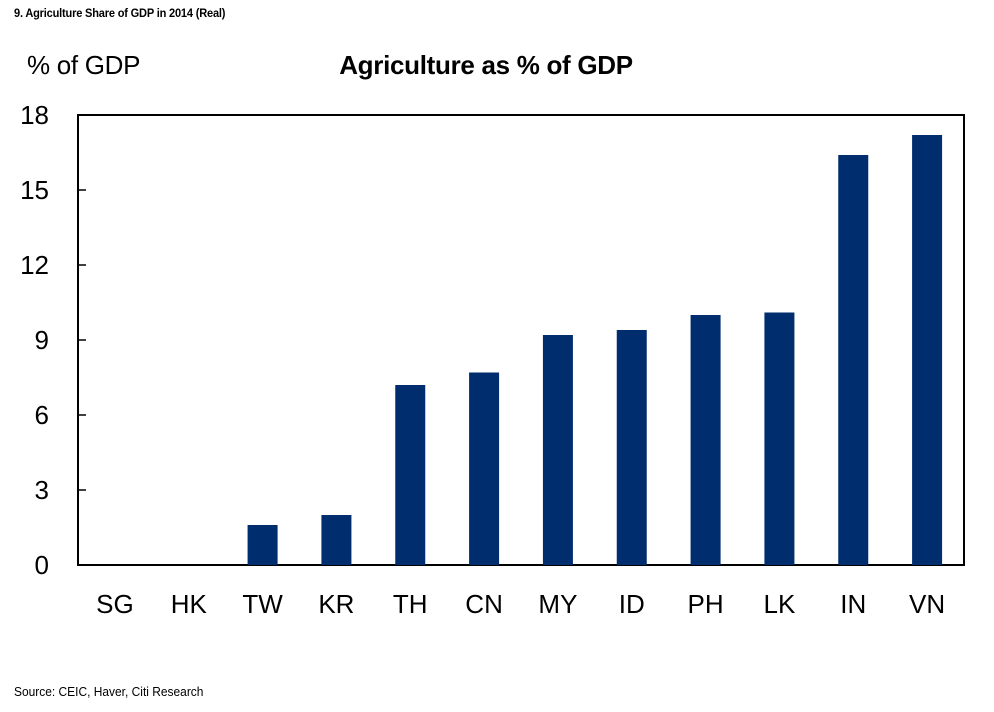 The width and height of the screenshot is (994, 712). What do you see at coordinates (336, 604) in the screenshot?
I see `x-tick-label: KR` at bounding box center [336, 604].